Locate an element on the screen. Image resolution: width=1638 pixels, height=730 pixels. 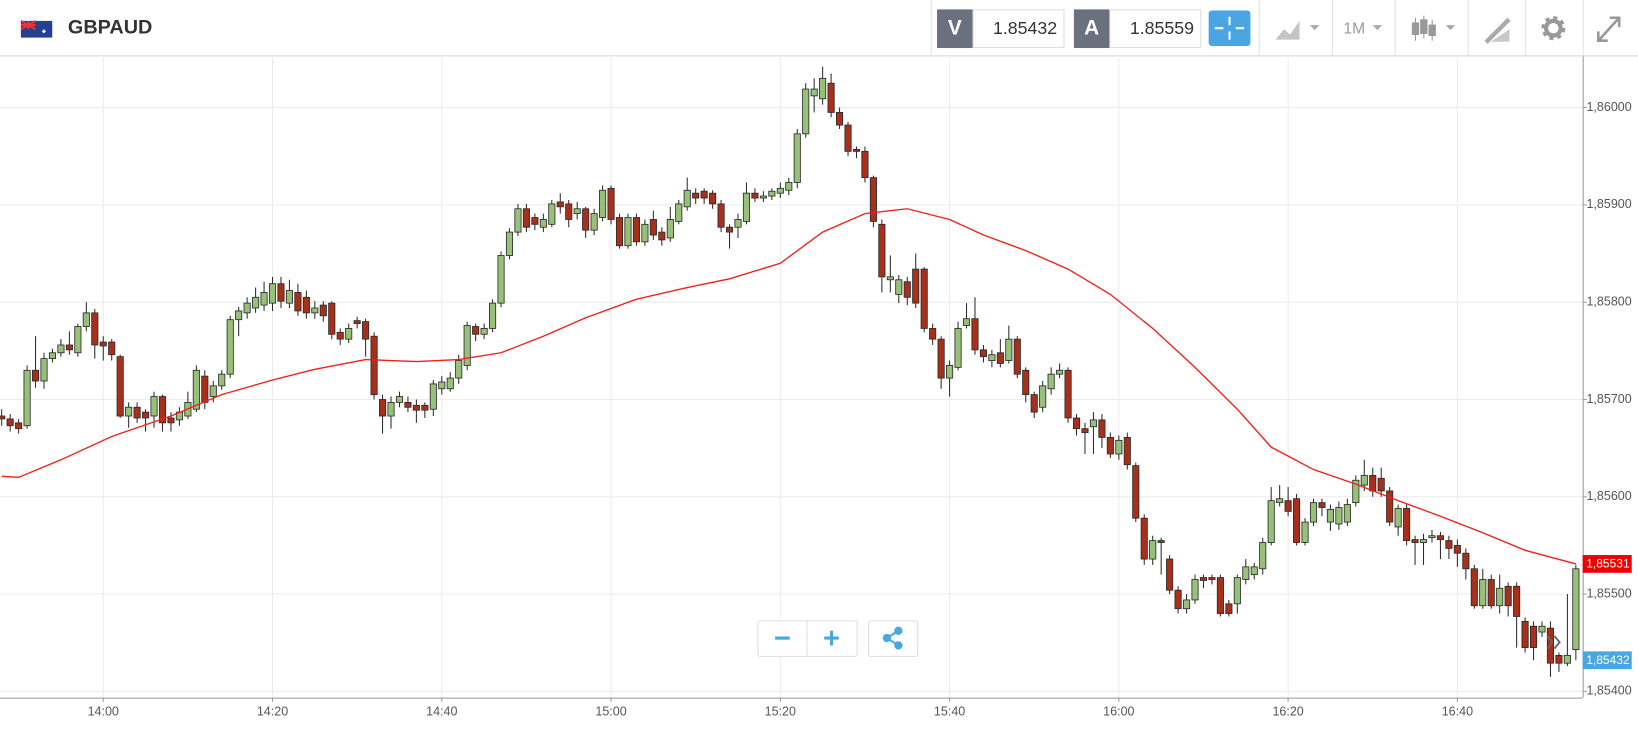
bid-box is located at coordinates (1018, 29).